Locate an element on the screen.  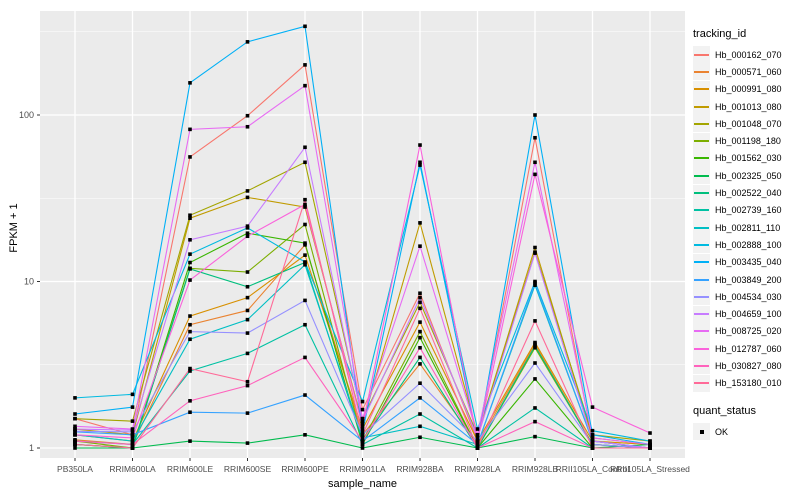
svg-text: RRIM928LB is located at coordinates (535, 469).